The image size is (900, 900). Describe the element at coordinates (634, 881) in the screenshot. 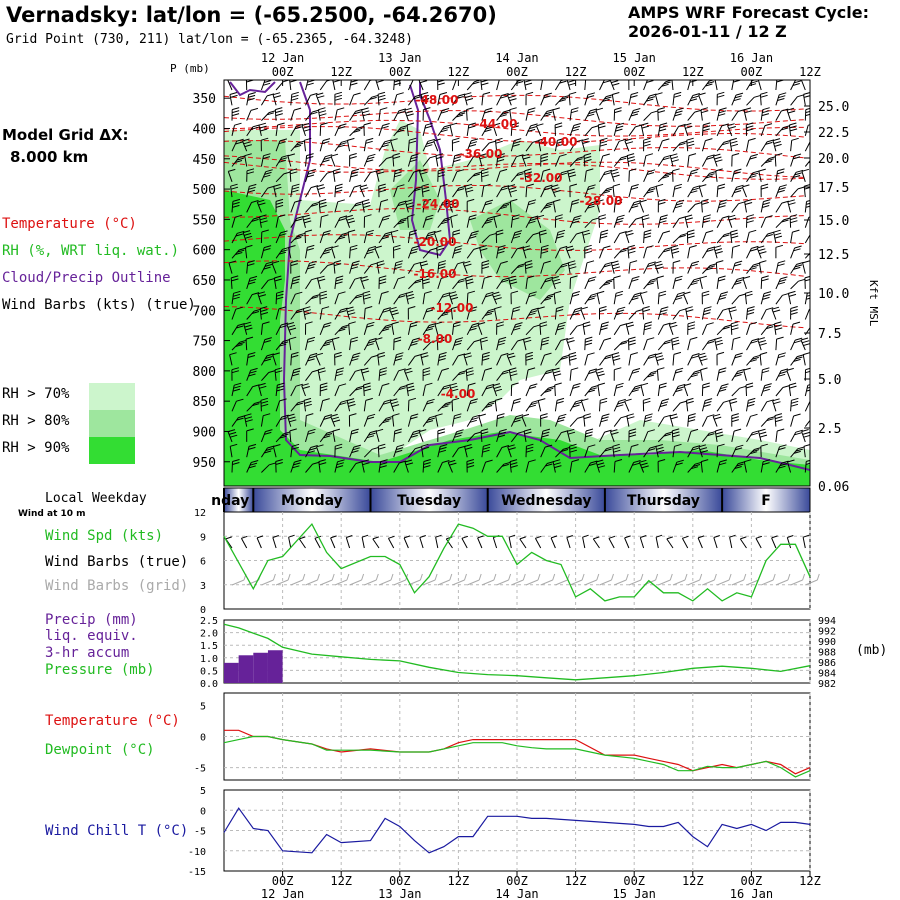

I see `bottom-time-tick-label: 00Z` at that location.